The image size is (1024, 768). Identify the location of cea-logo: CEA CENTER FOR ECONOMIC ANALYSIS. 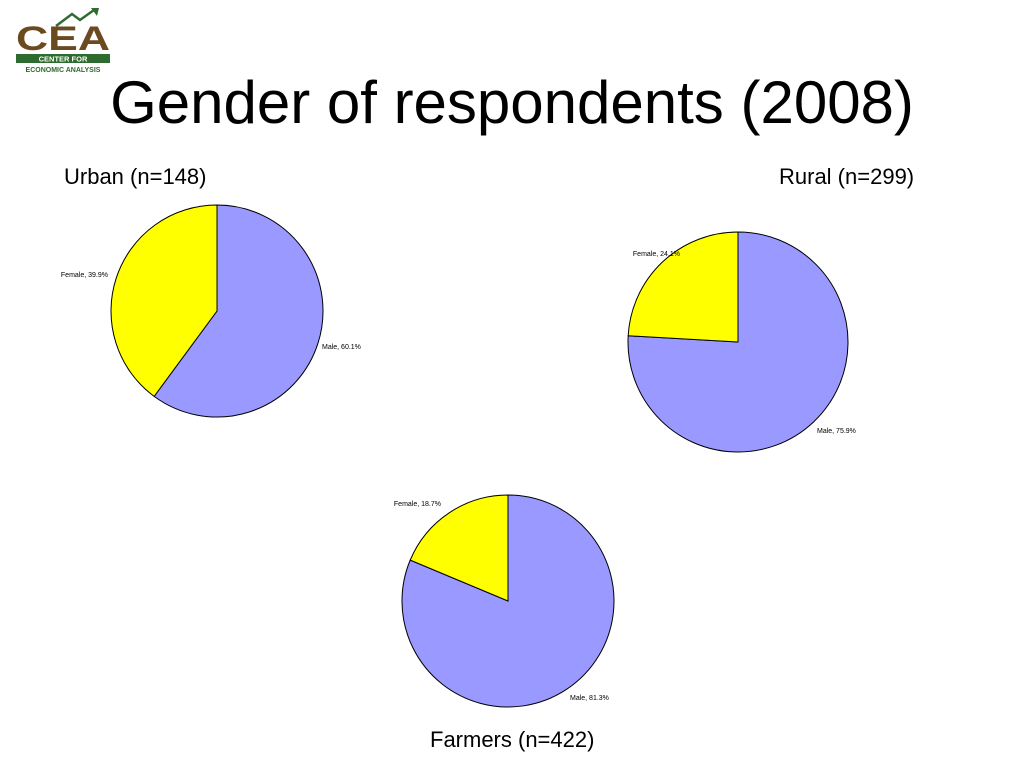
(63, 41).